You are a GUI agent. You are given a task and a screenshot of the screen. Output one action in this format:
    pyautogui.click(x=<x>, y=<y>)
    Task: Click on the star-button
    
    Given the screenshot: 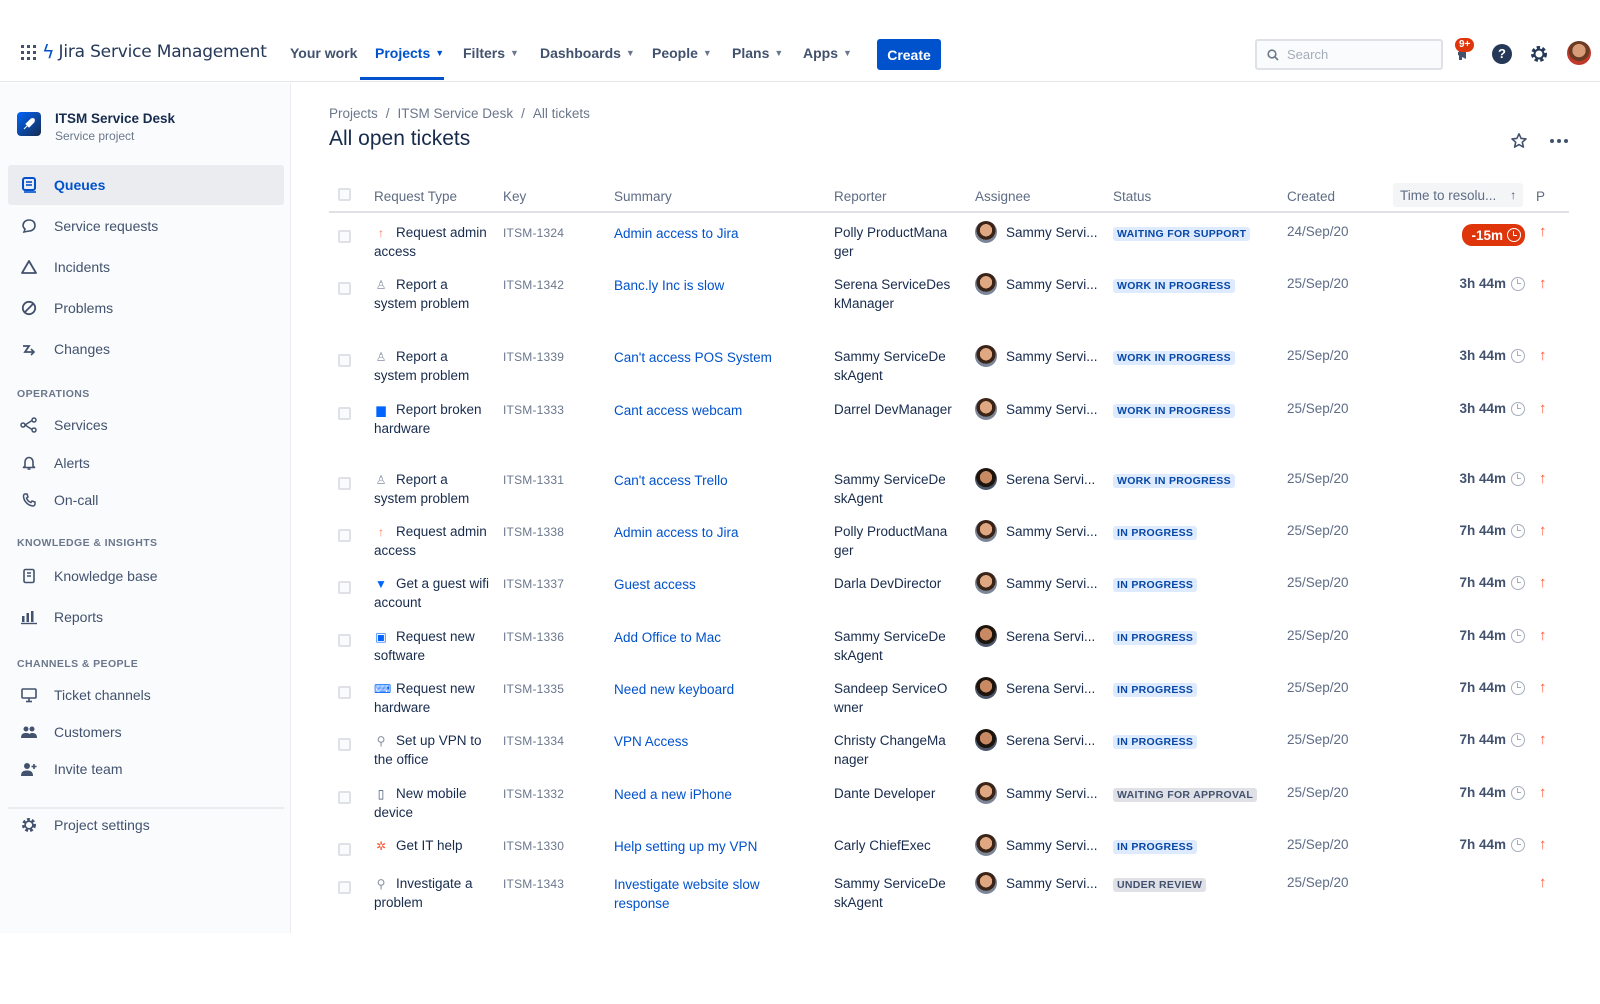 What is the action you would take?
    pyautogui.click(x=1519, y=141)
    